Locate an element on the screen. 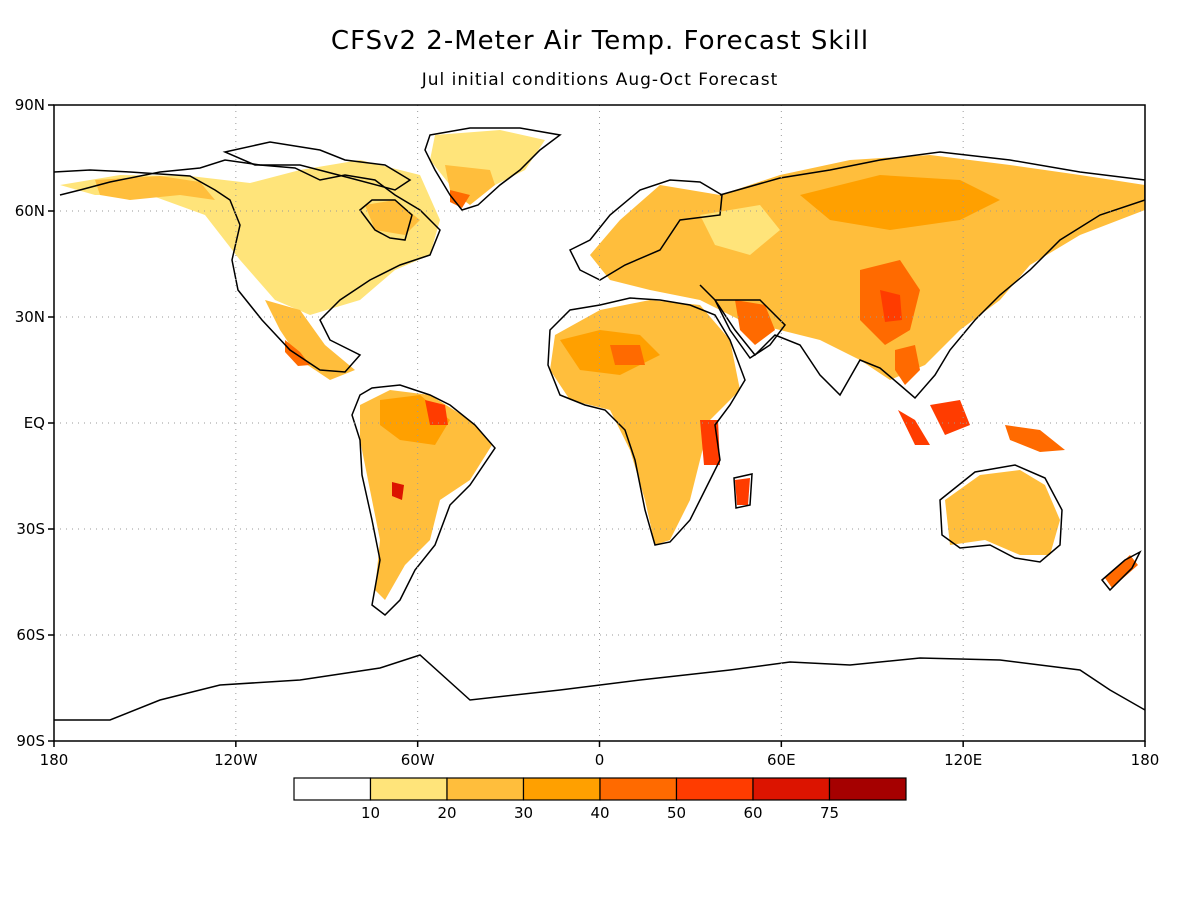  coast-hudson-bay is located at coordinates (385, 220).